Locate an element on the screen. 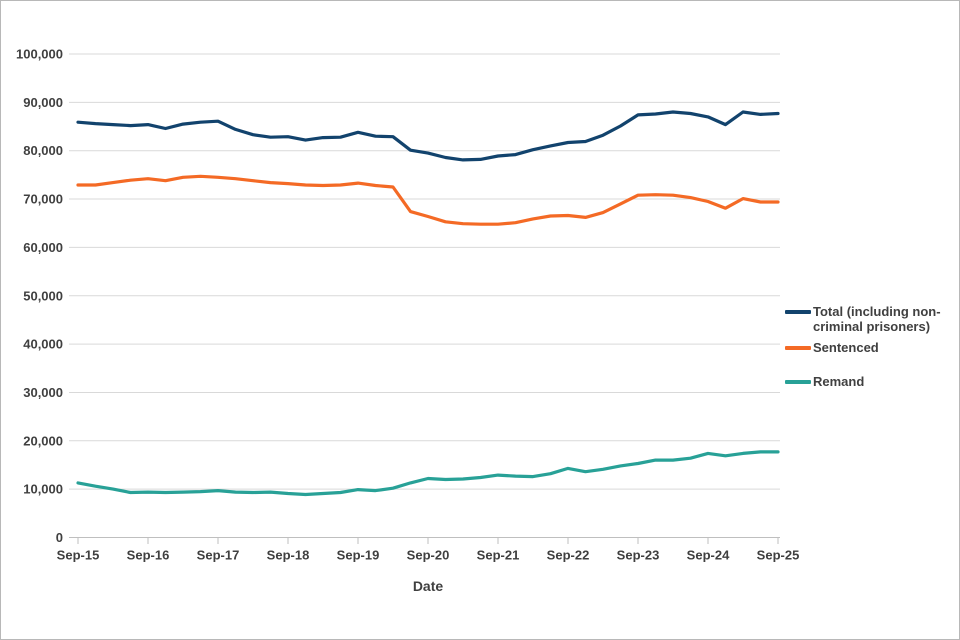 The height and width of the screenshot is (640, 960). x-tick-label: Sep-20 is located at coordinates (428, 555).